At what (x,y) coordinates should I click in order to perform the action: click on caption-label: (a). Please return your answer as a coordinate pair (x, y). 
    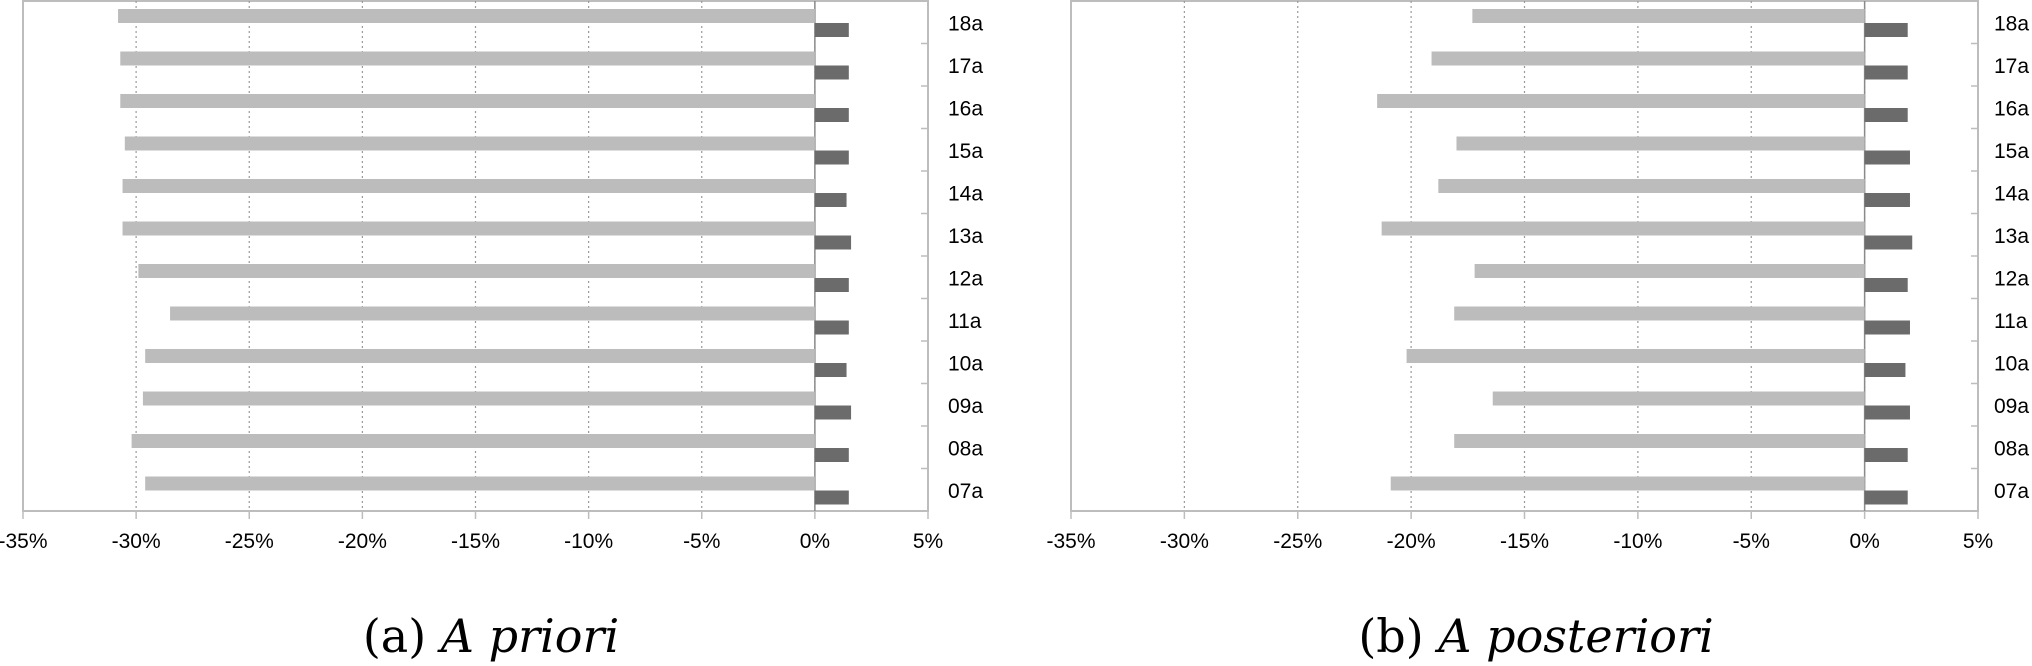
    Looking at the image, I should click on (394, 636).